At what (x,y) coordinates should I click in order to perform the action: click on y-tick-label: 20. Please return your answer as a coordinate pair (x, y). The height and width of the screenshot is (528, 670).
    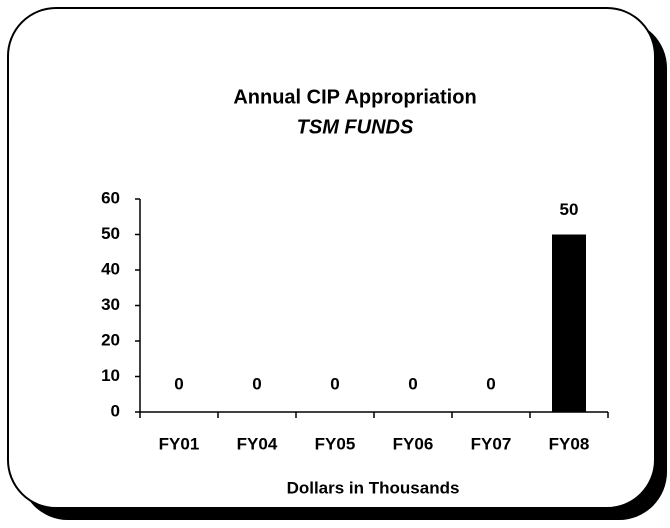
    Looking at the image, I should click on (110, 339).